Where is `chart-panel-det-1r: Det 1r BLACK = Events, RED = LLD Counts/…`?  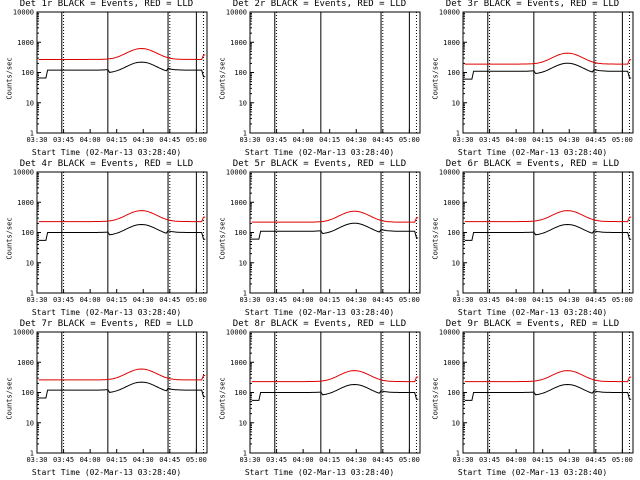
chart-panel-det-1r: Det 1r BLACK = Events, RED = LLD Counts/… is located at coordinates (106, 80).